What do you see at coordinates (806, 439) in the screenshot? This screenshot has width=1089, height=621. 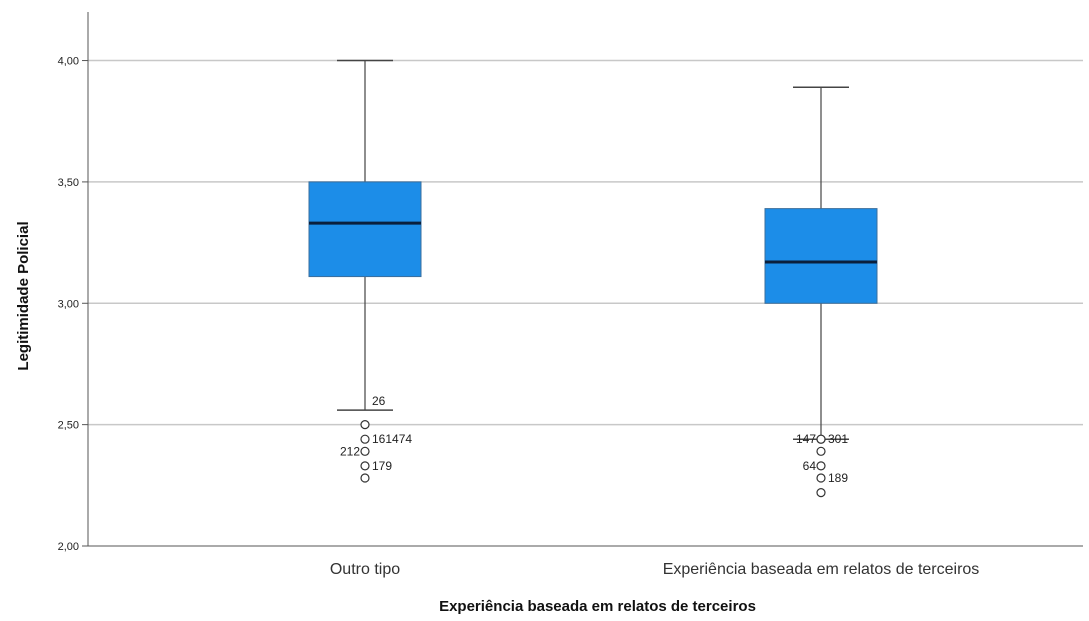 I see `outlier-label: 147` at bounding box center [806, 439].